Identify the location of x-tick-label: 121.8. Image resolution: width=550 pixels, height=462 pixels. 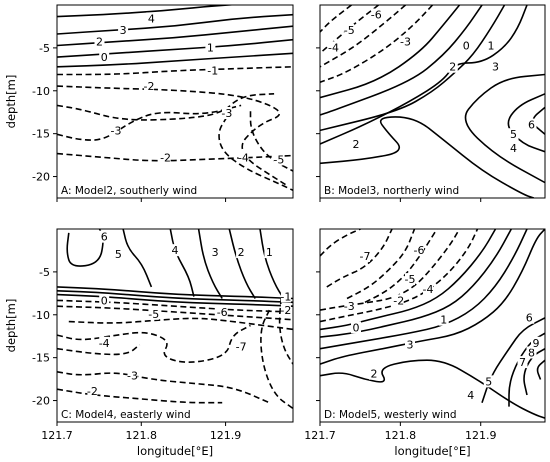
(142, 435).